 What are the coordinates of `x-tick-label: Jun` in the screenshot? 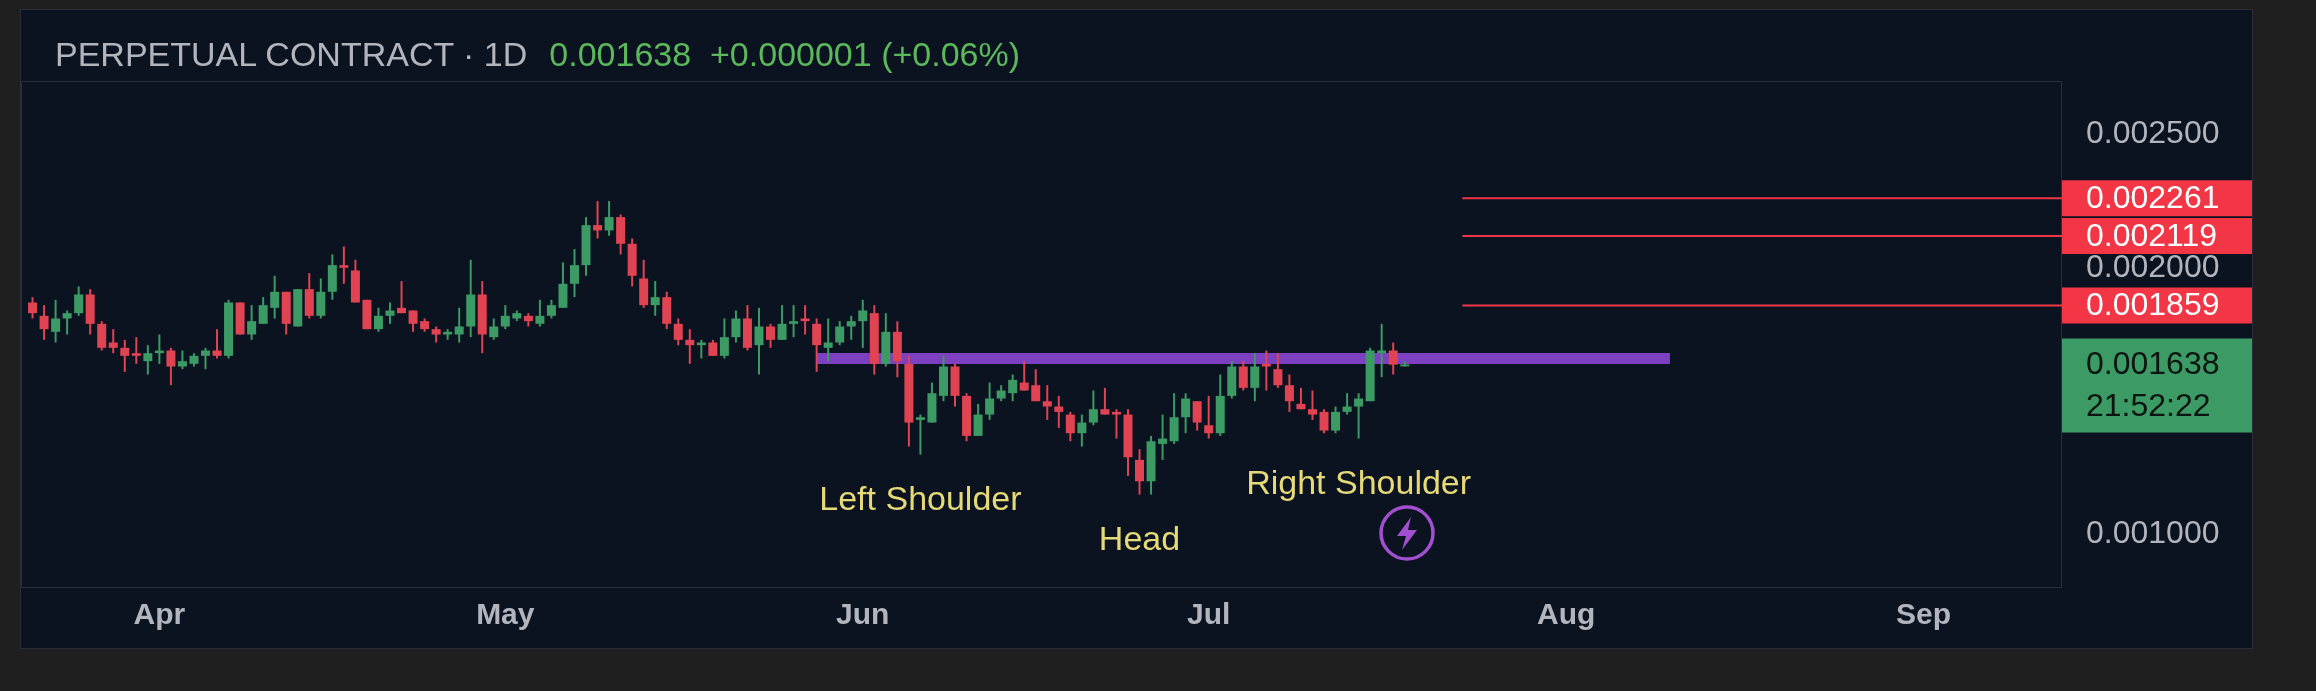 It's located at (863, 614).